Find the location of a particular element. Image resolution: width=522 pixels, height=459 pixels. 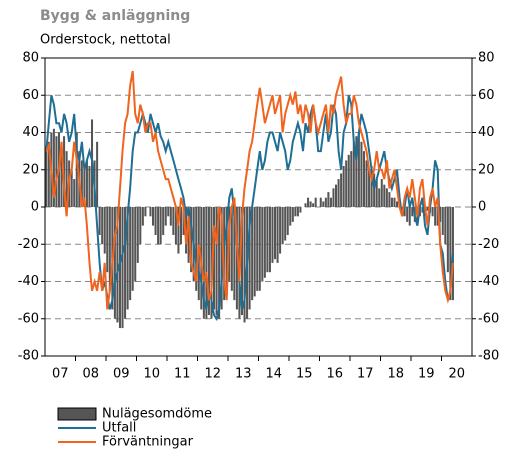

legend-label: Utfall is located at coordinates (119, 428).